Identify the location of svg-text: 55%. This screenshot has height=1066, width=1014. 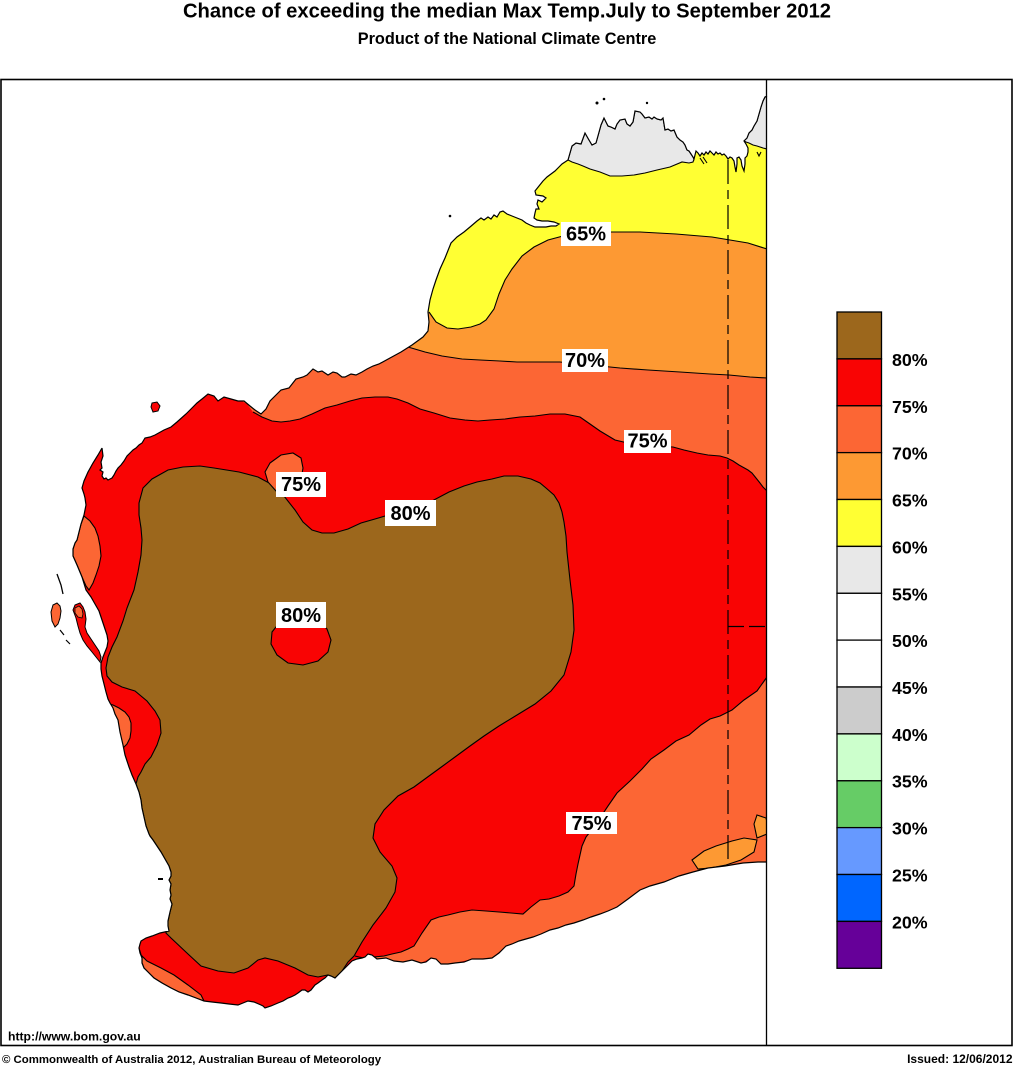
(910, 594).